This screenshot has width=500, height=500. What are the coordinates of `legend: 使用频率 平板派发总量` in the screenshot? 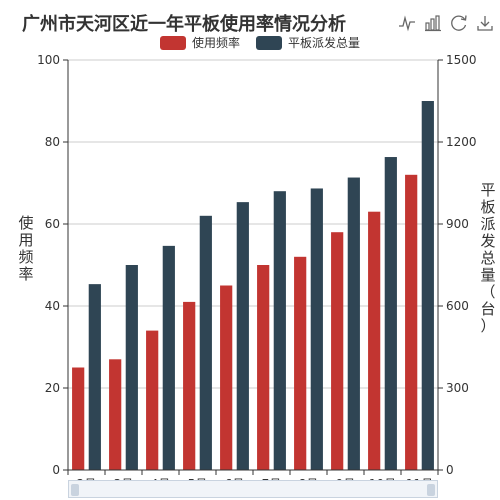 It's located at (260, 42).